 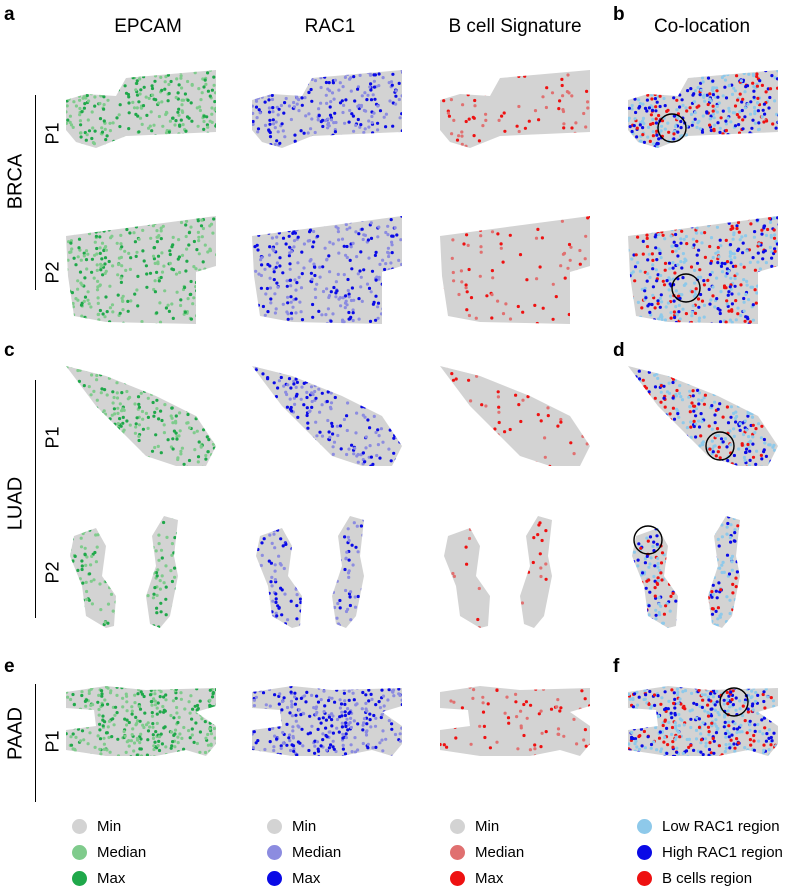 I want to click on column-header-rac1: RAC1, so click(x=330, y=26).